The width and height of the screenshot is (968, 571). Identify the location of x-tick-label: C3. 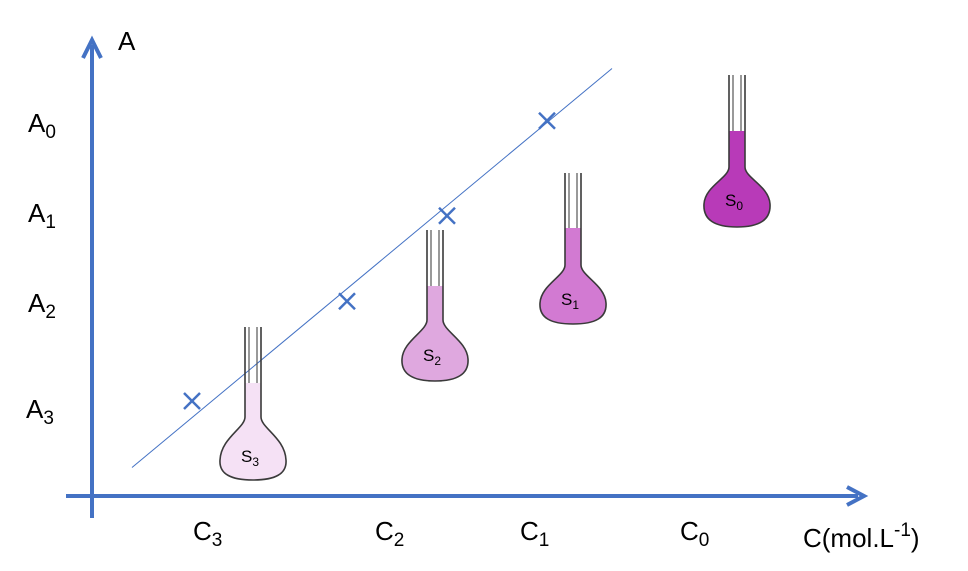
(207, 533).